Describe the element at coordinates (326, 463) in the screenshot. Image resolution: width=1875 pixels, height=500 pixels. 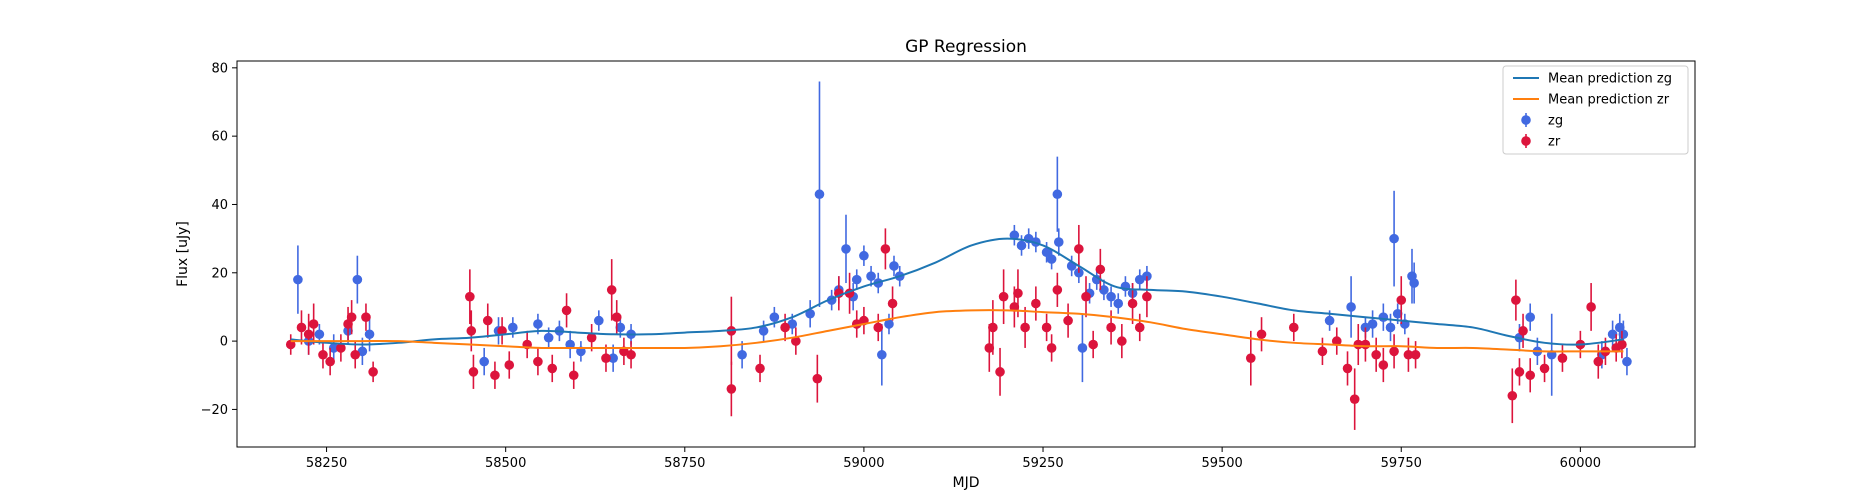
I see `x-tick-label-0: 58250` at that location.